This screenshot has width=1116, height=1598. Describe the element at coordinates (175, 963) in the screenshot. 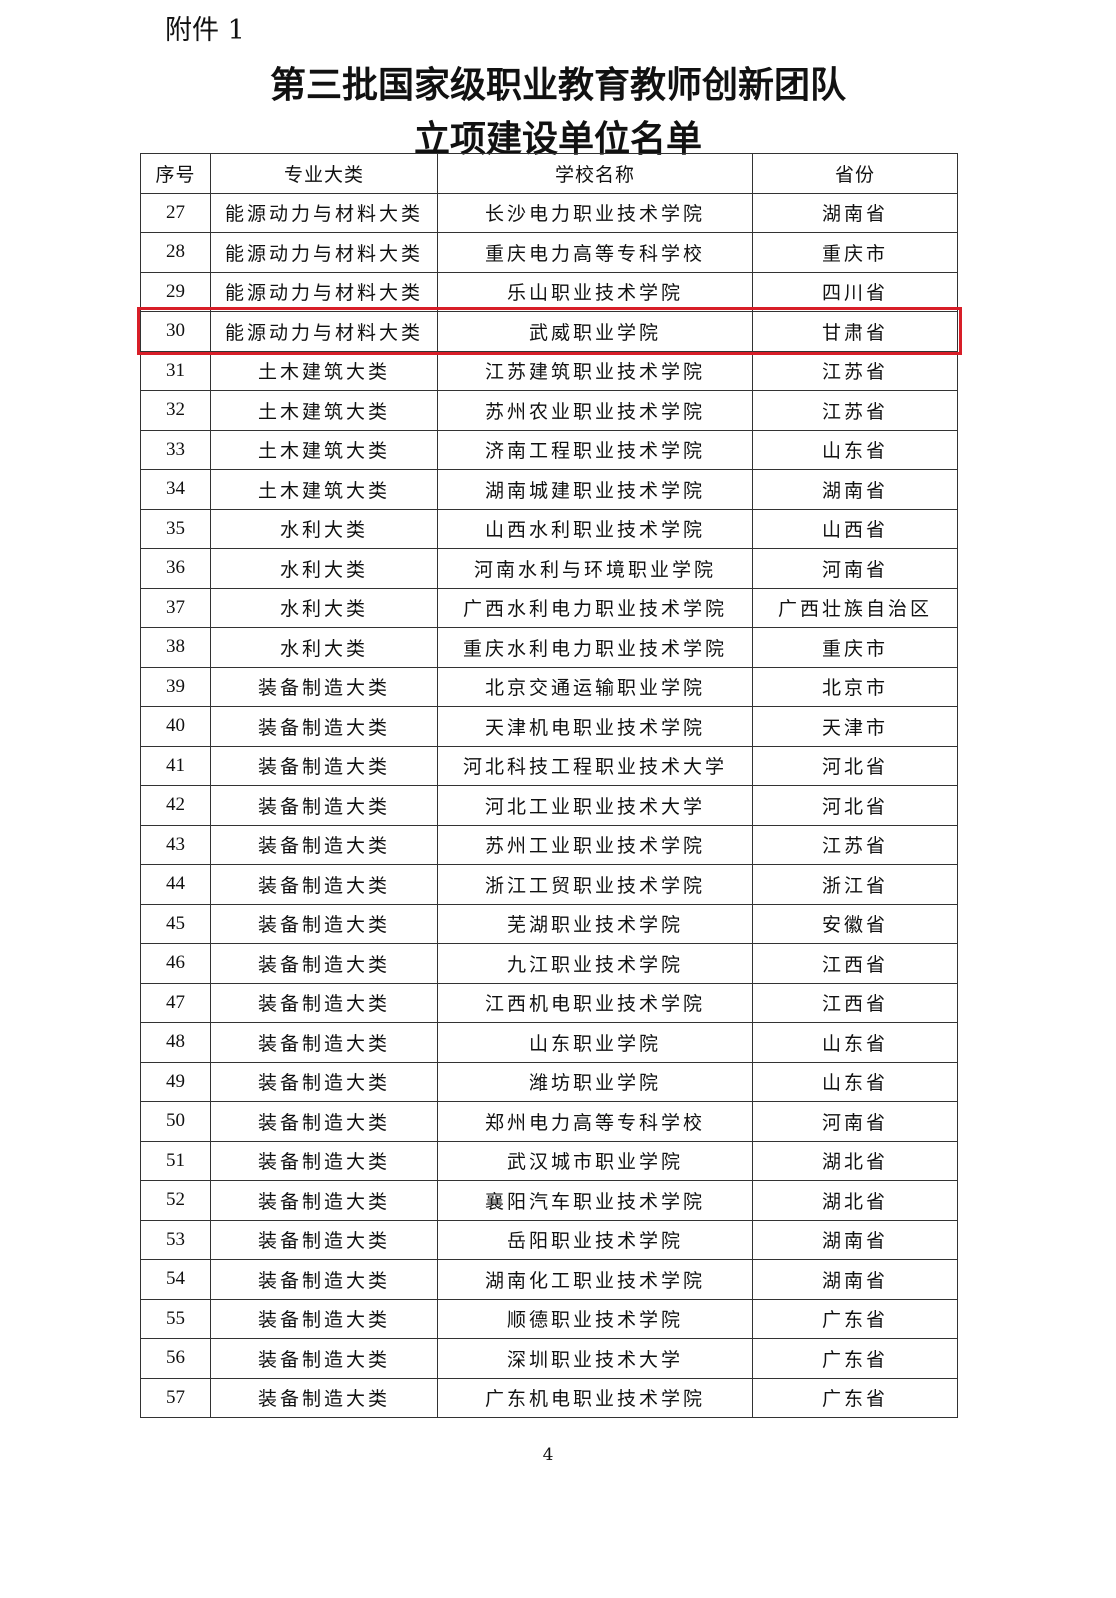

I see `cell-index: 46` at that location.